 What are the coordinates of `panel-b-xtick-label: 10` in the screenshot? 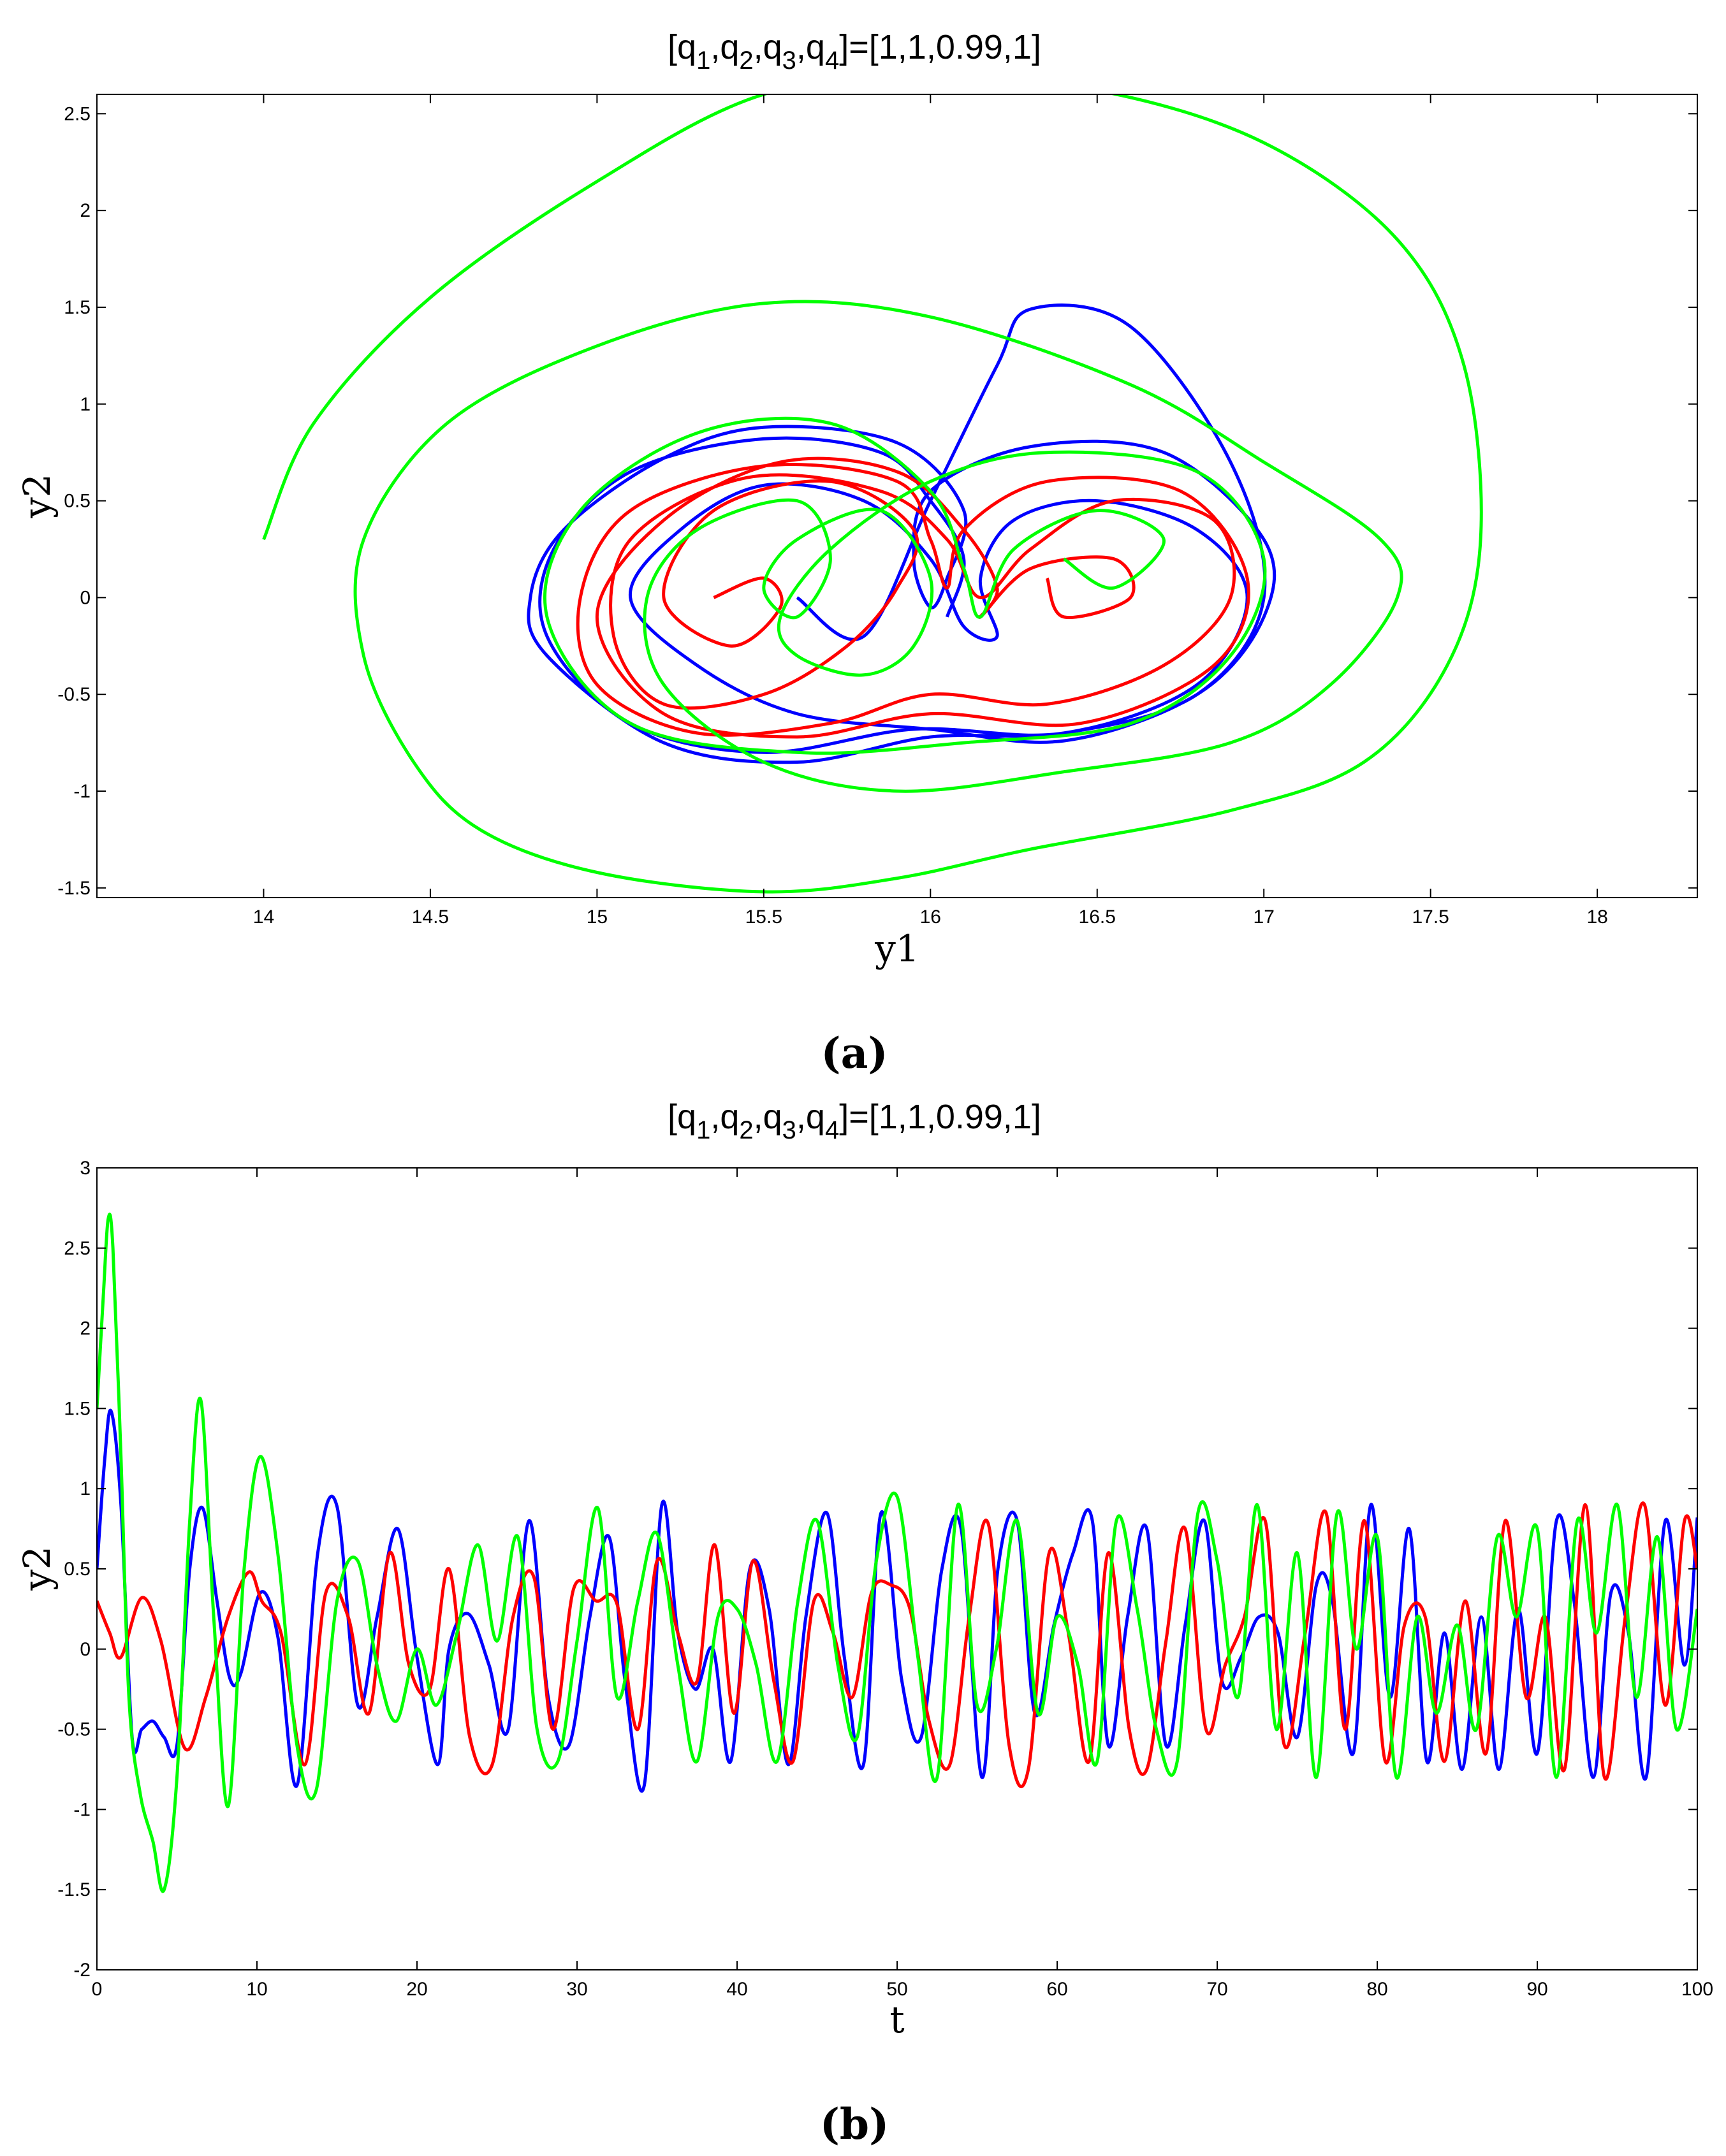 It's located at (256, 1990).